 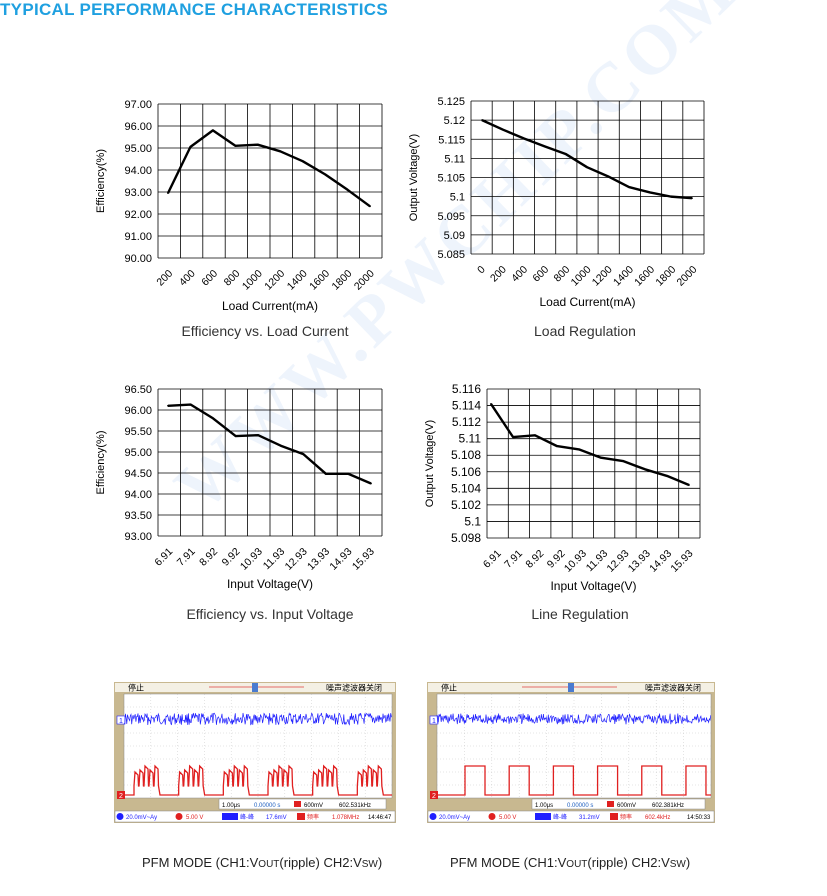 I want to click on y-tick-label: 96.00, so click(x=138, y=411).